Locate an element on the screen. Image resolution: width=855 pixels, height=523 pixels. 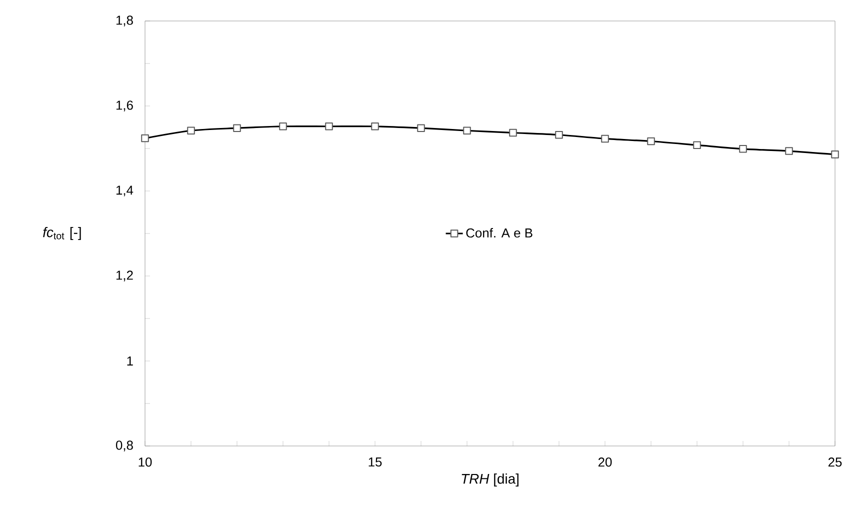
y-tick-label: 1,2 is located at coordinates (124, 276).